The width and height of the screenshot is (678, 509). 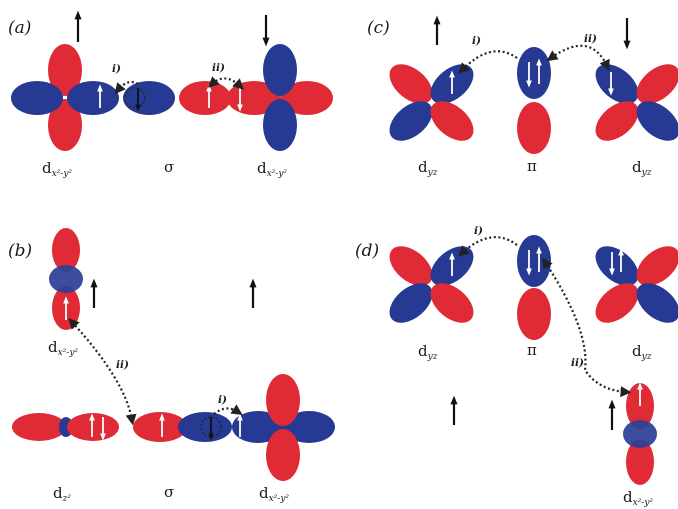 What do you see at coordinates (20, 251) in the screenshot?
I see `panel-b-label: (b)` at bounding box center [20, 251].